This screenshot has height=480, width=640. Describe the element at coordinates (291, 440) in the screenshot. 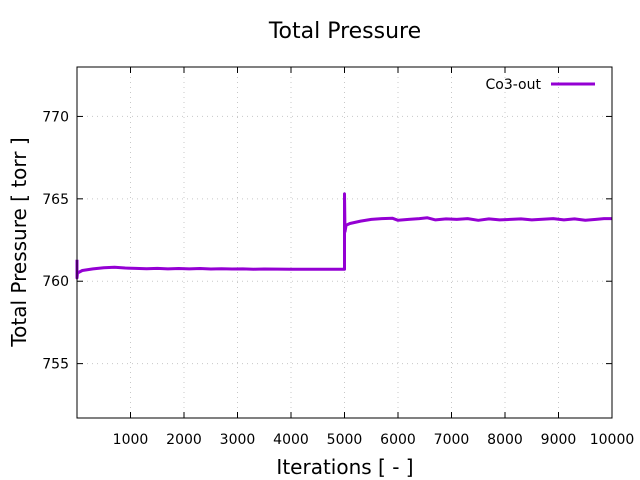

I see `x-tick-label: 4000` at that location.